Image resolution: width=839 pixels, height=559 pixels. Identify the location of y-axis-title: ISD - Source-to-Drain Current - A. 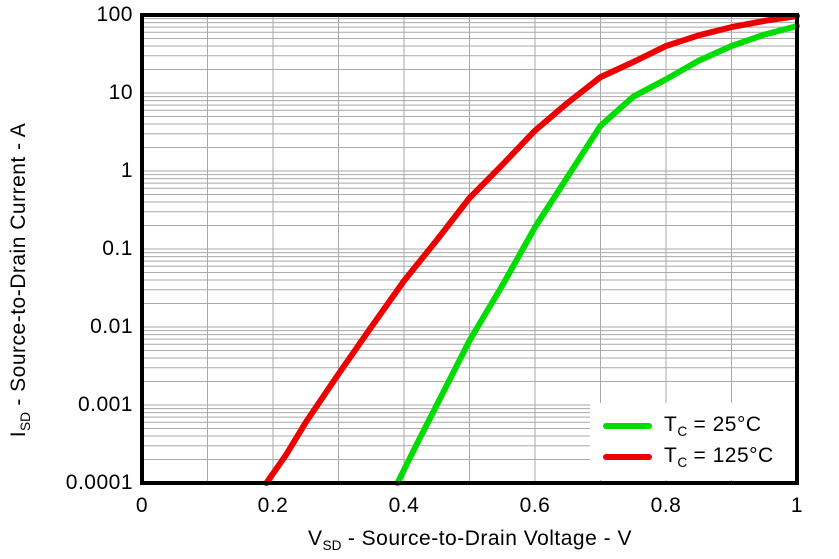
(21, 280).